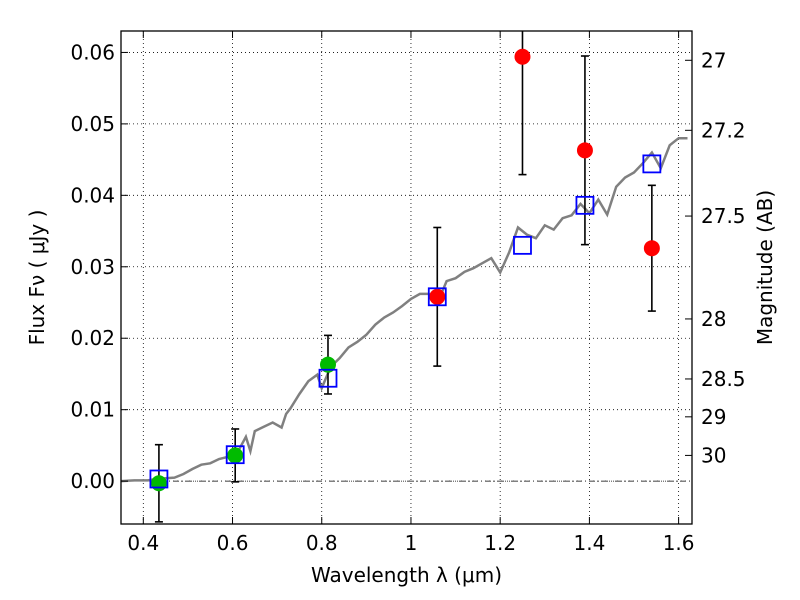  I want to click on x-tick-label: 1.2, so click(500, 543).